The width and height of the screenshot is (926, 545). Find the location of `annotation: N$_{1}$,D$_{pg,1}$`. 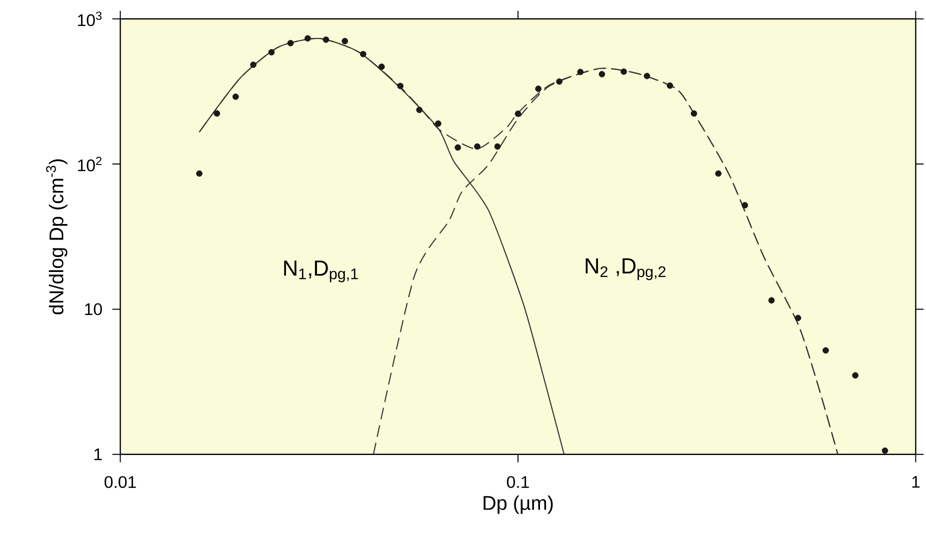

annotation: N$_{1}$,D$_{pg,1}$ is located at coordinates (321, 271).